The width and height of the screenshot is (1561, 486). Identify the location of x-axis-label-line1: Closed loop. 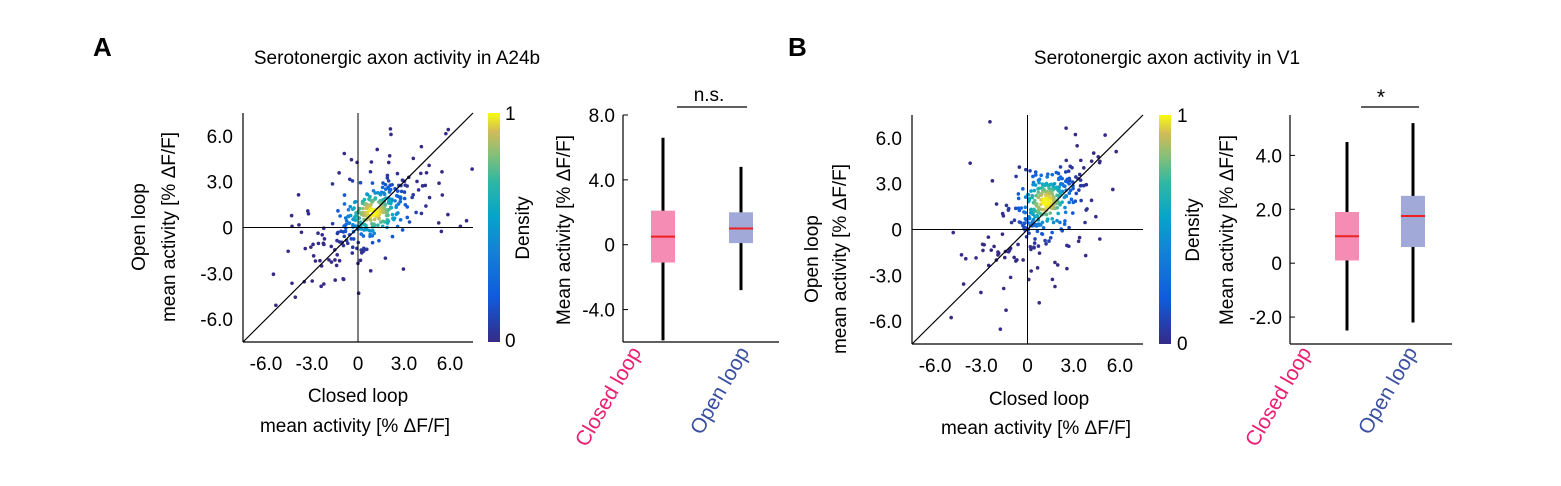
(358, 396).